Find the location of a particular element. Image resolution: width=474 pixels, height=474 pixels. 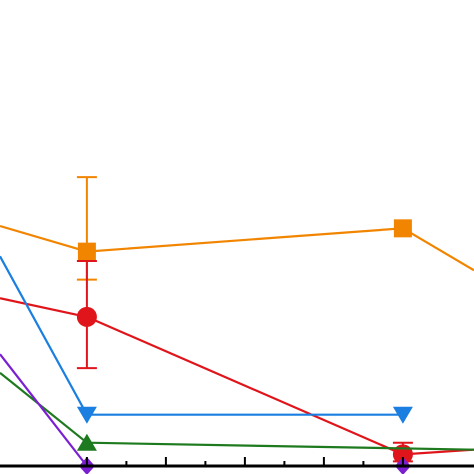

x-axis is located at coordinates (237, 462).